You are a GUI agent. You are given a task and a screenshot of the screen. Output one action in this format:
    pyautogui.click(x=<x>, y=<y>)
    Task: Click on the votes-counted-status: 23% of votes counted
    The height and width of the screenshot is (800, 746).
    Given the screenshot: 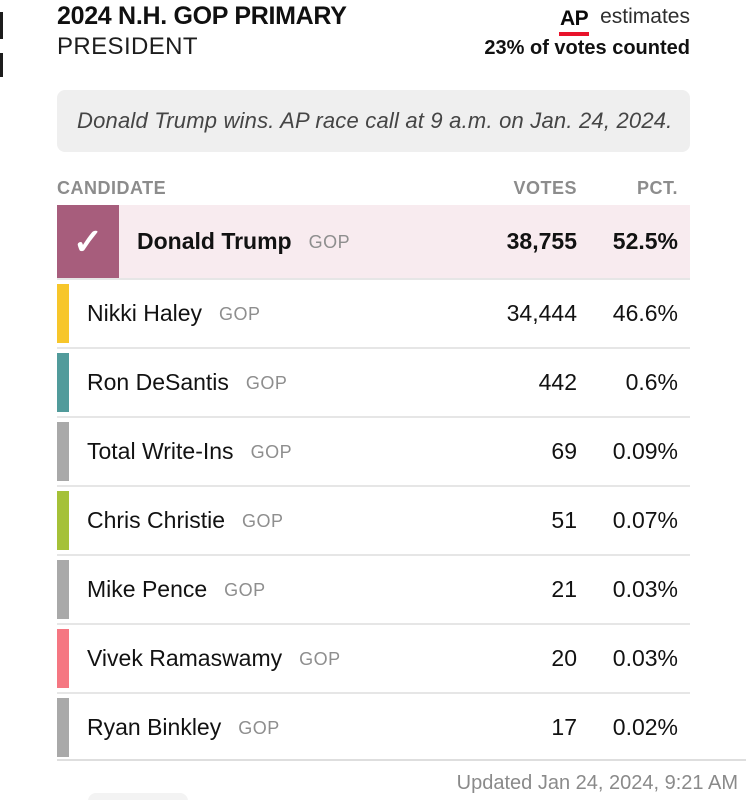 What is the action you would take?
    pyautogui.click(x=587, y=48)
    